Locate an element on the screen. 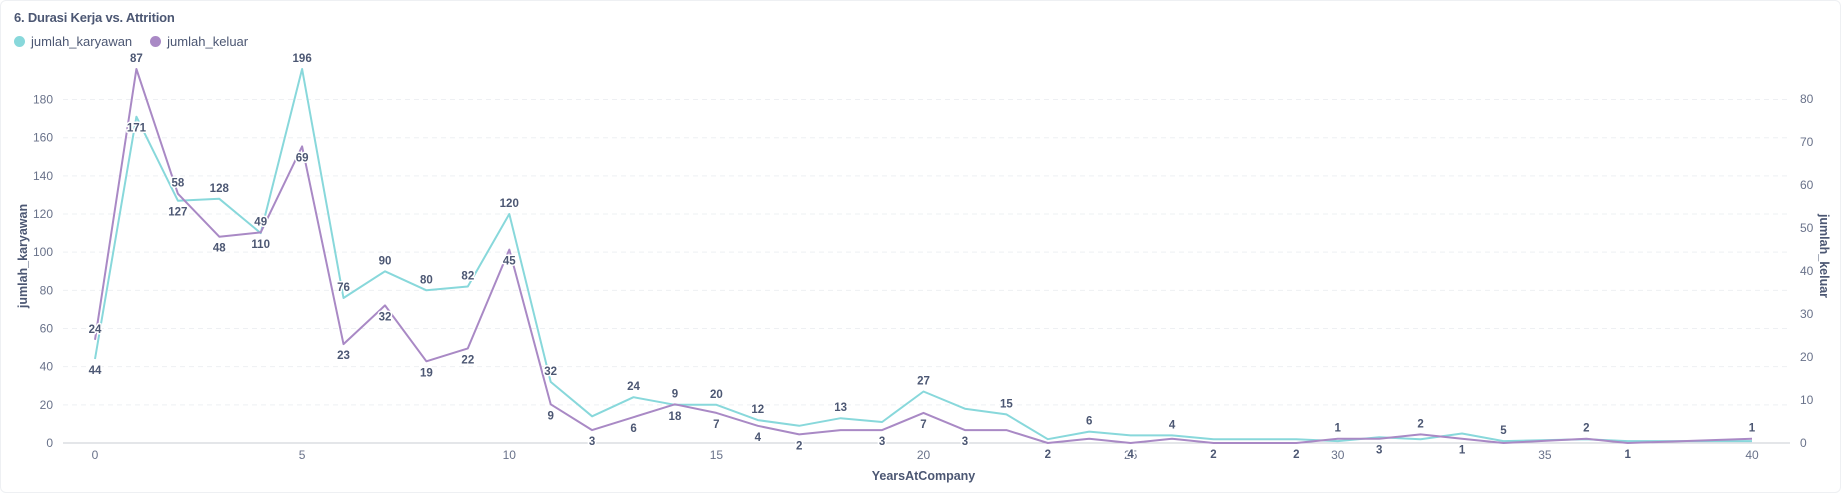  data-label: 20 is located at coordinates (716, 395).